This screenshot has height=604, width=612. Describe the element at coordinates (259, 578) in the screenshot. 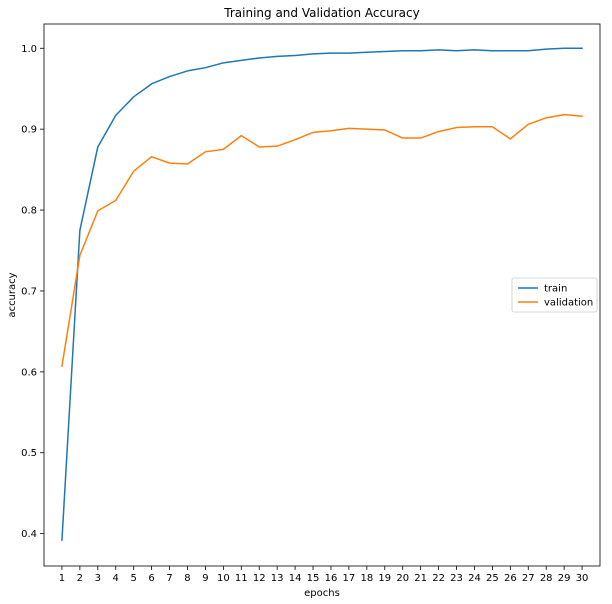

I see `x-tick-label: 12` at that location.